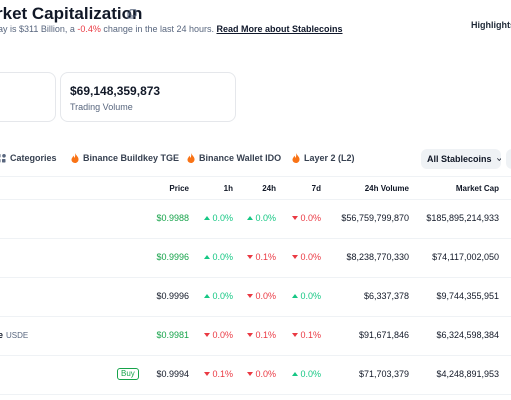 This screenshot has height=400, width=511. What do you see at coordinates (39, 29) in the screenshot?
I see `subtitle-text: ay is $311 Billion, a` at bounding box center [39, 29].